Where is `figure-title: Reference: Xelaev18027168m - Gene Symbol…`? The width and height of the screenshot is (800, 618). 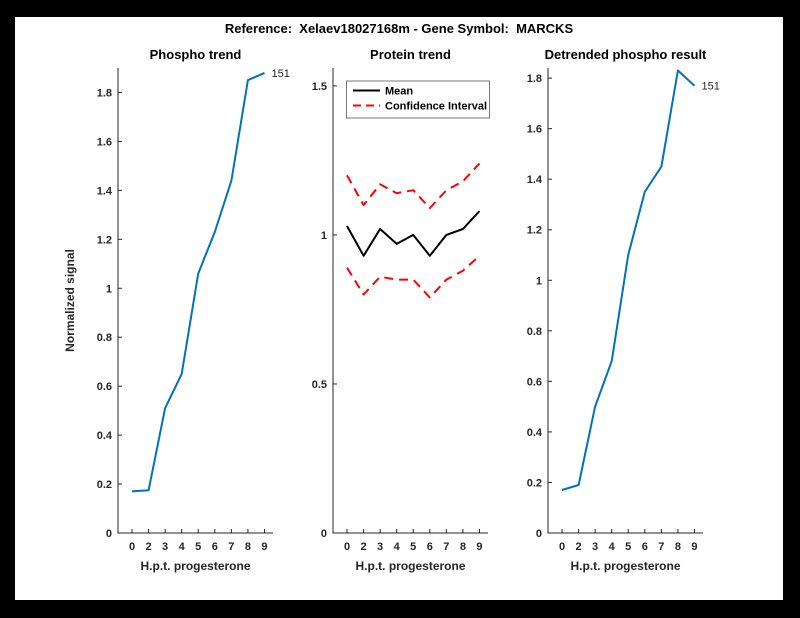 figure-title: Reference: Xelaev18027168m - Gene Symbol… is located at coordinates (399, 28).